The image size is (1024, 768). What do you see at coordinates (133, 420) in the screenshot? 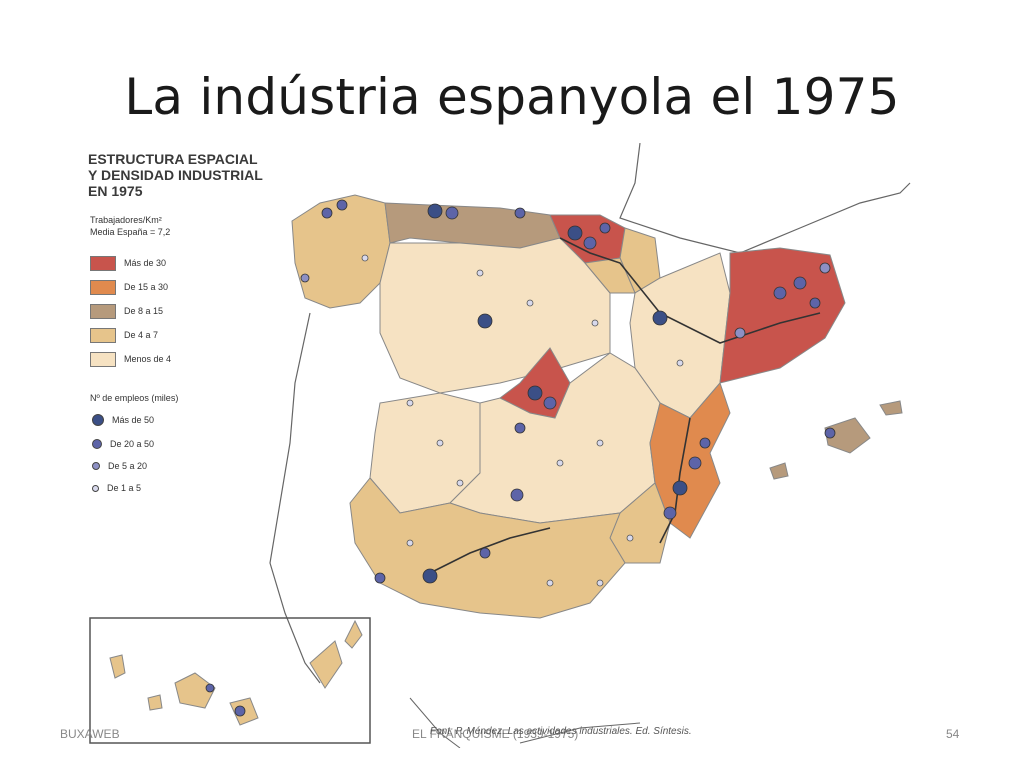
I see `employment-legend-label: Más de 50` at bounding box center [133, 420].